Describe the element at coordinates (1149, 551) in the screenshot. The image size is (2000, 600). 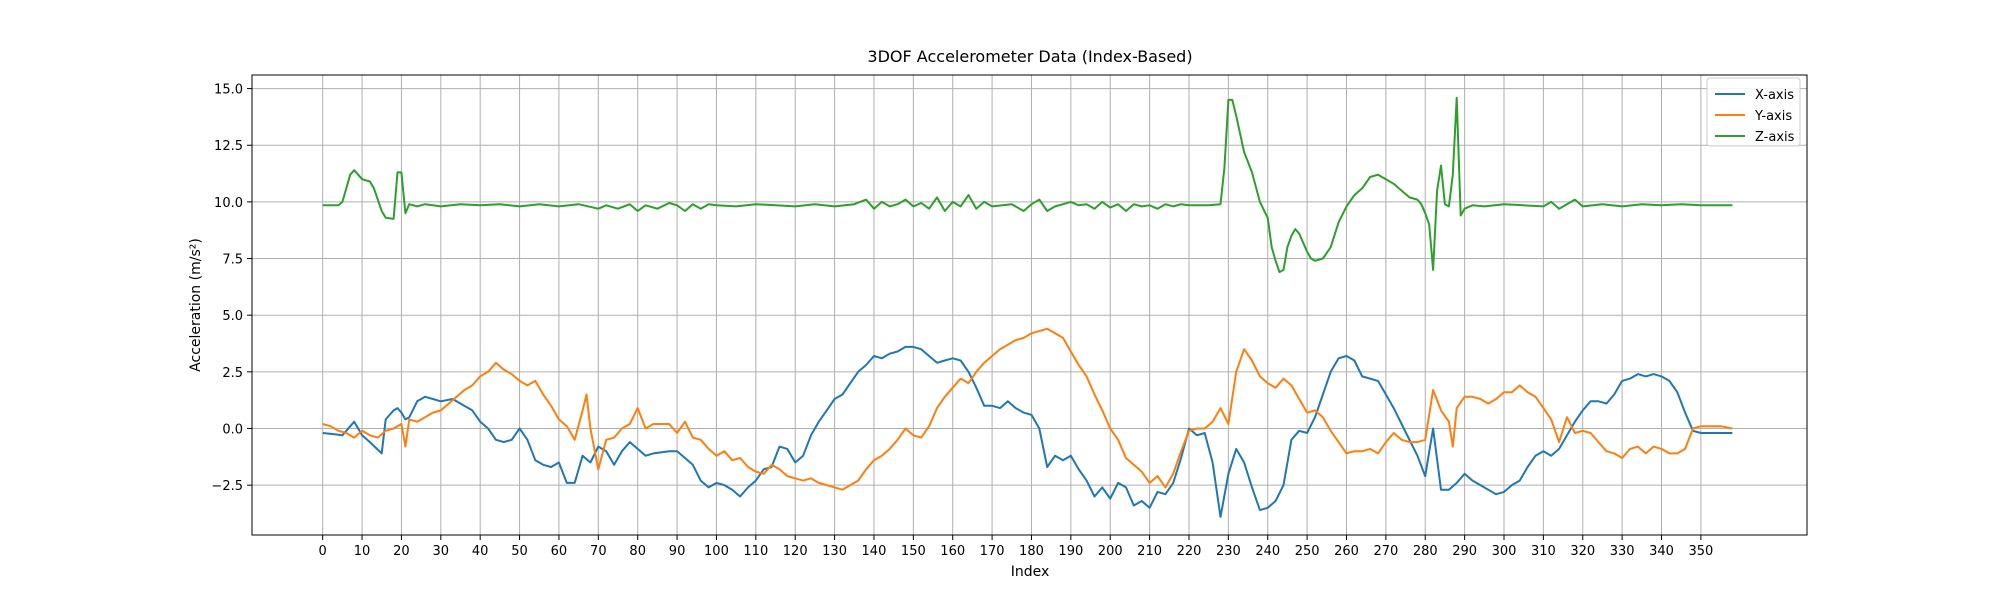
I see `x-tick-label: 210` at that location.